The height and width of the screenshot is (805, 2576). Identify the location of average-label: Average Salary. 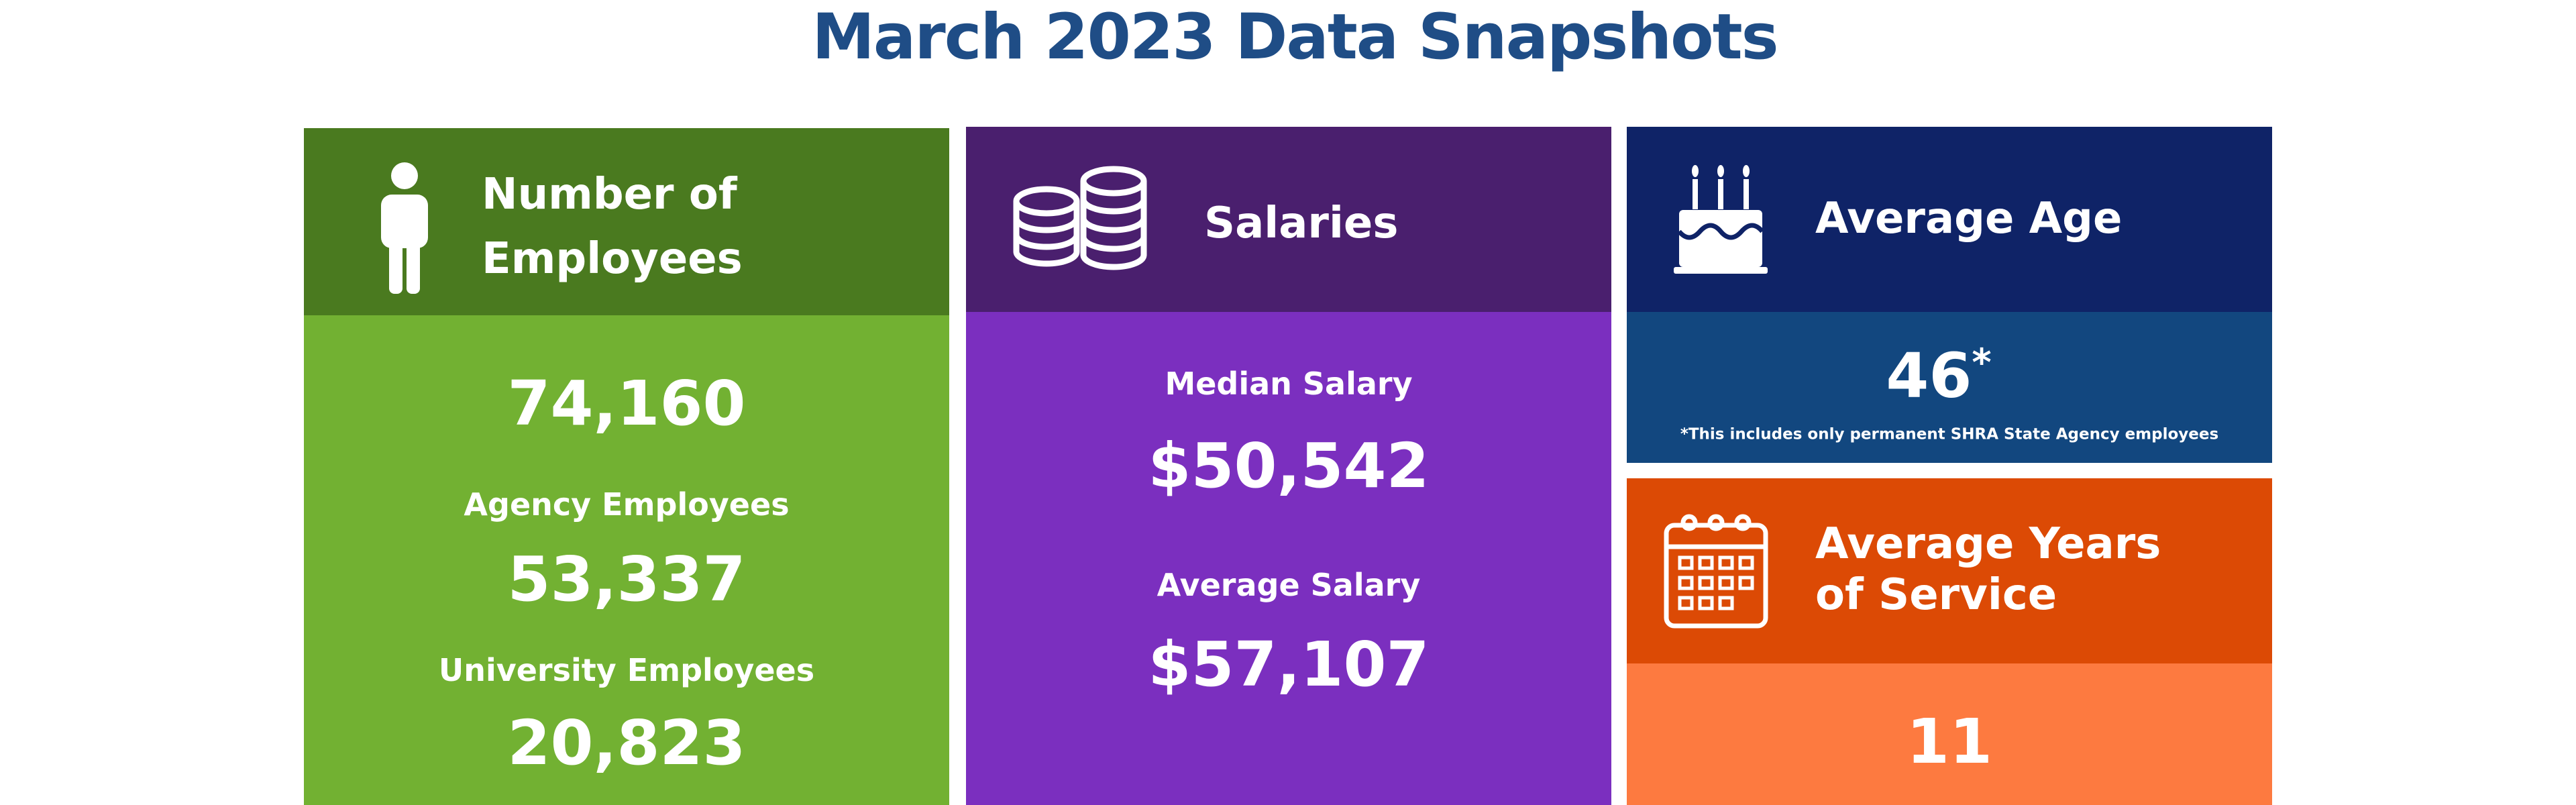
(1289, 585).